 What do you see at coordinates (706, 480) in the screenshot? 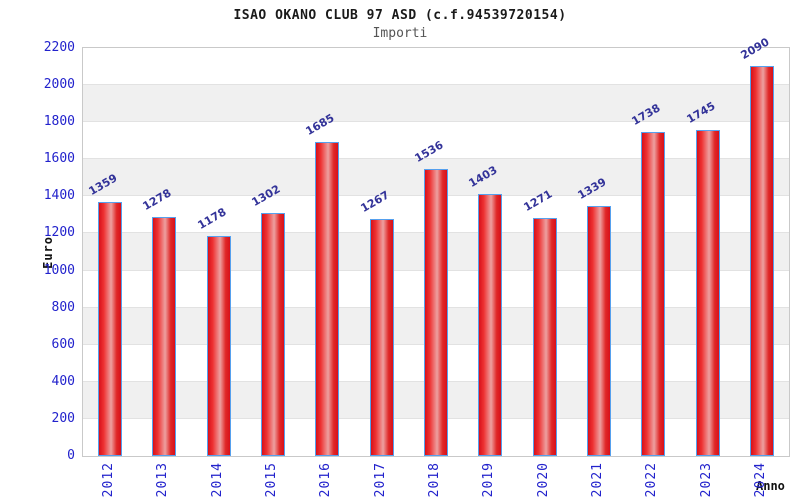
I see `x-tick-label-2023: 2023` at bounding box center [706, 480].